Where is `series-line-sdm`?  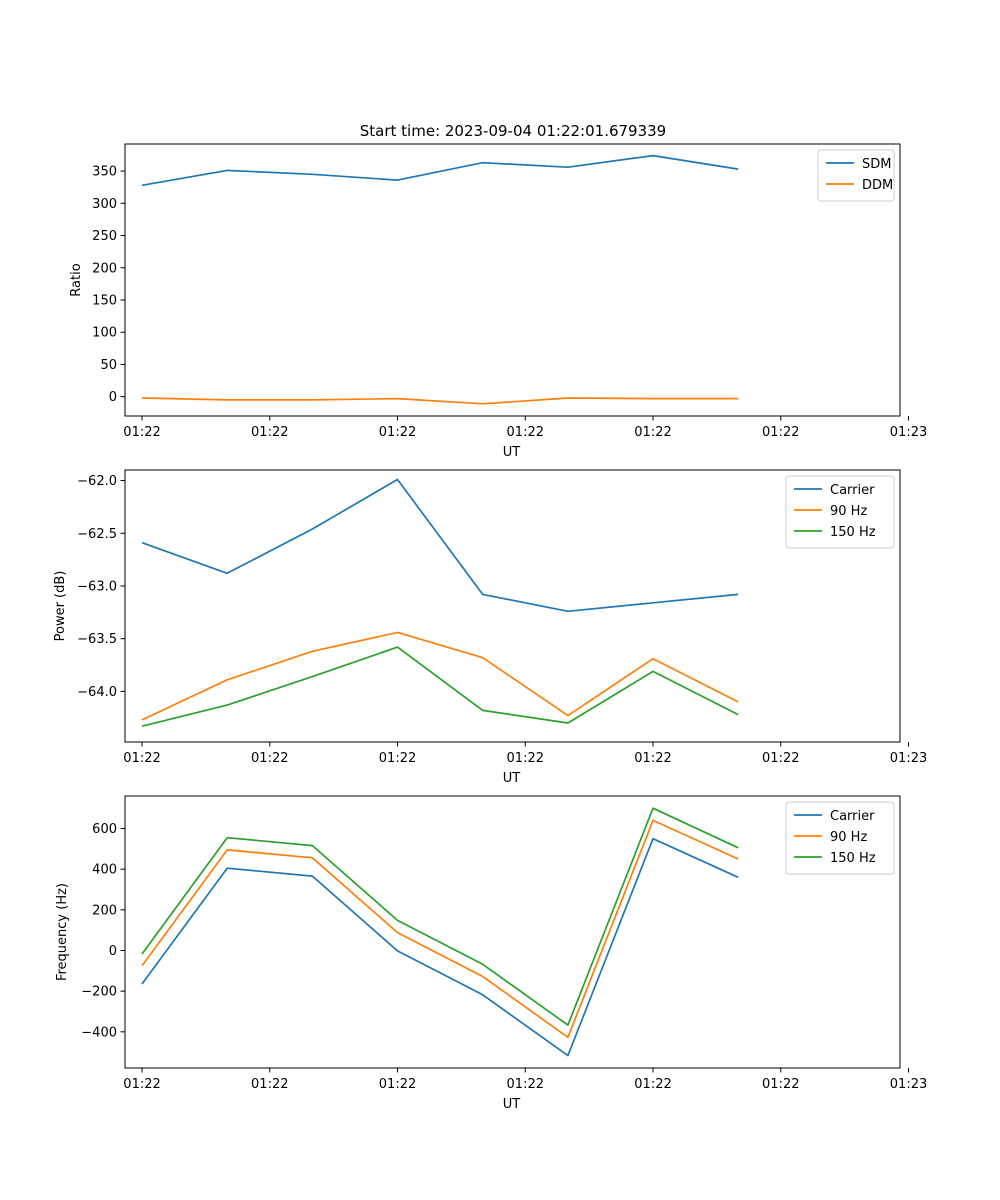
series-line-sdm is located at coordinates (440, 170).